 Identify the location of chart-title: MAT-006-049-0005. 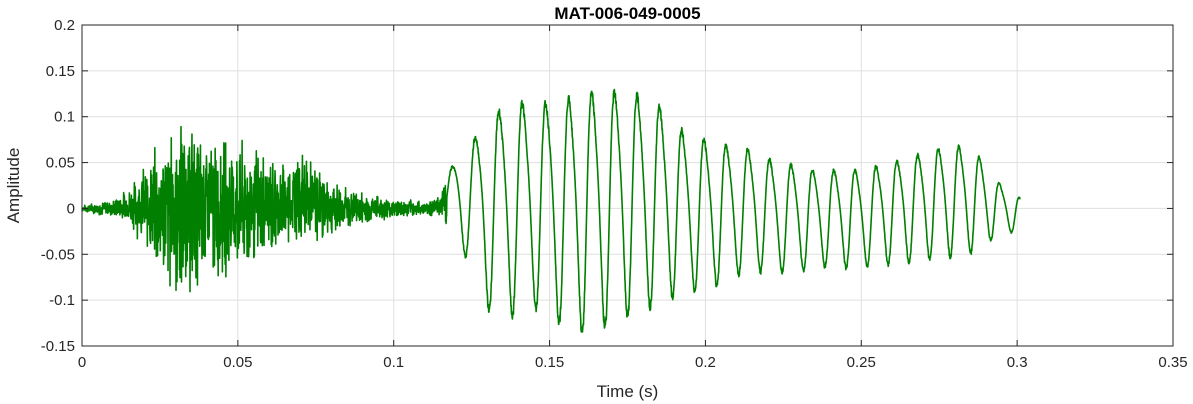
(627, 13).